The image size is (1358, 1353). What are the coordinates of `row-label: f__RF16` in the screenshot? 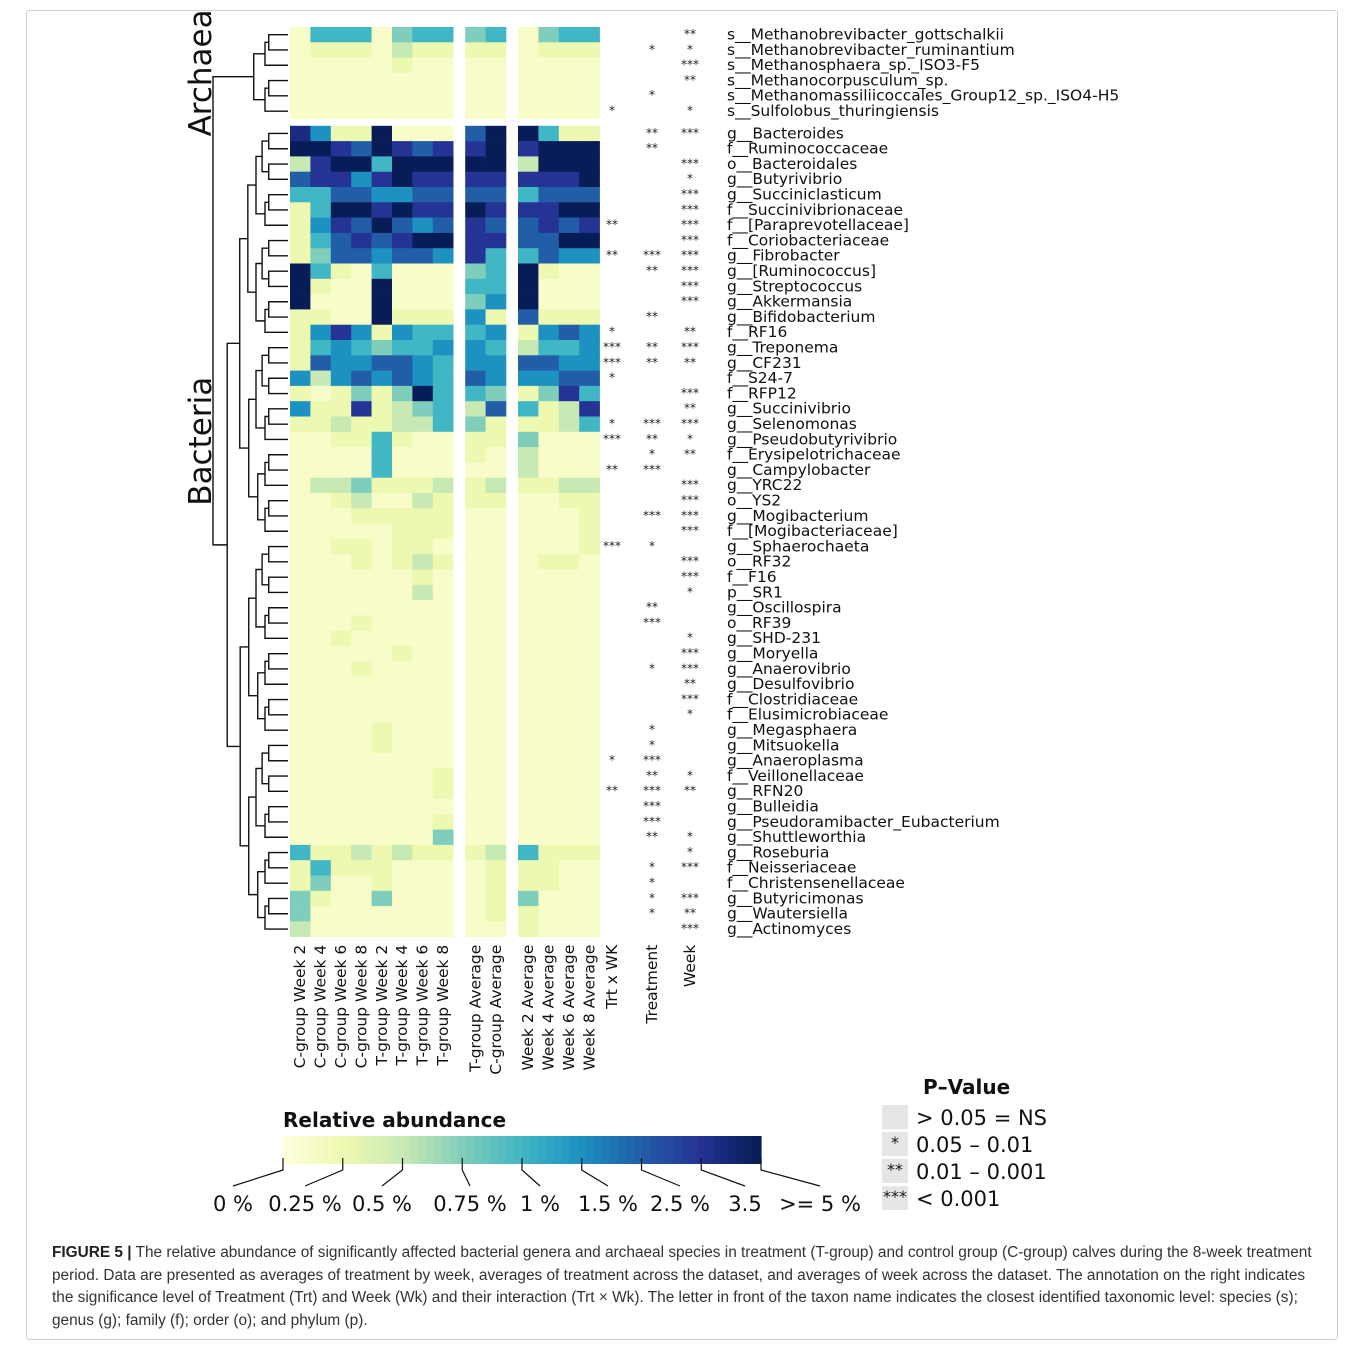 It's located at (757, 332).